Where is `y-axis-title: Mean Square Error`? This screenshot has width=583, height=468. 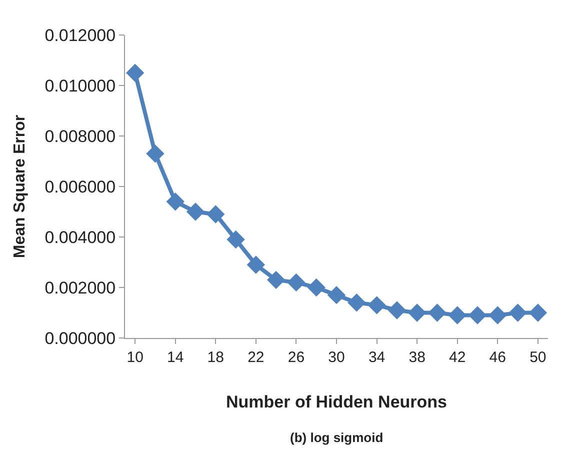 y-axis-title: Mean Square Error is located at coordinates (20, 186).